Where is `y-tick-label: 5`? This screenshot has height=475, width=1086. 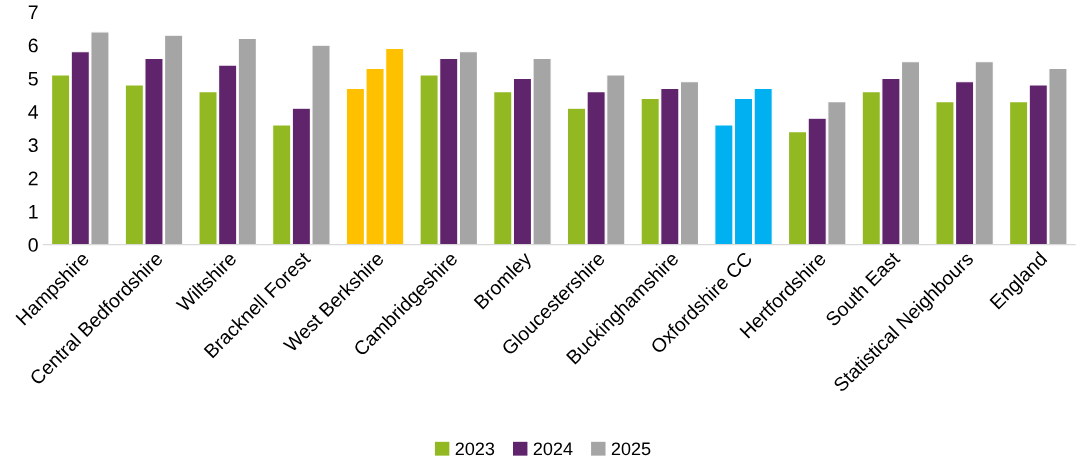 y-tick-label: 5 is located at coordinates (33, 79).